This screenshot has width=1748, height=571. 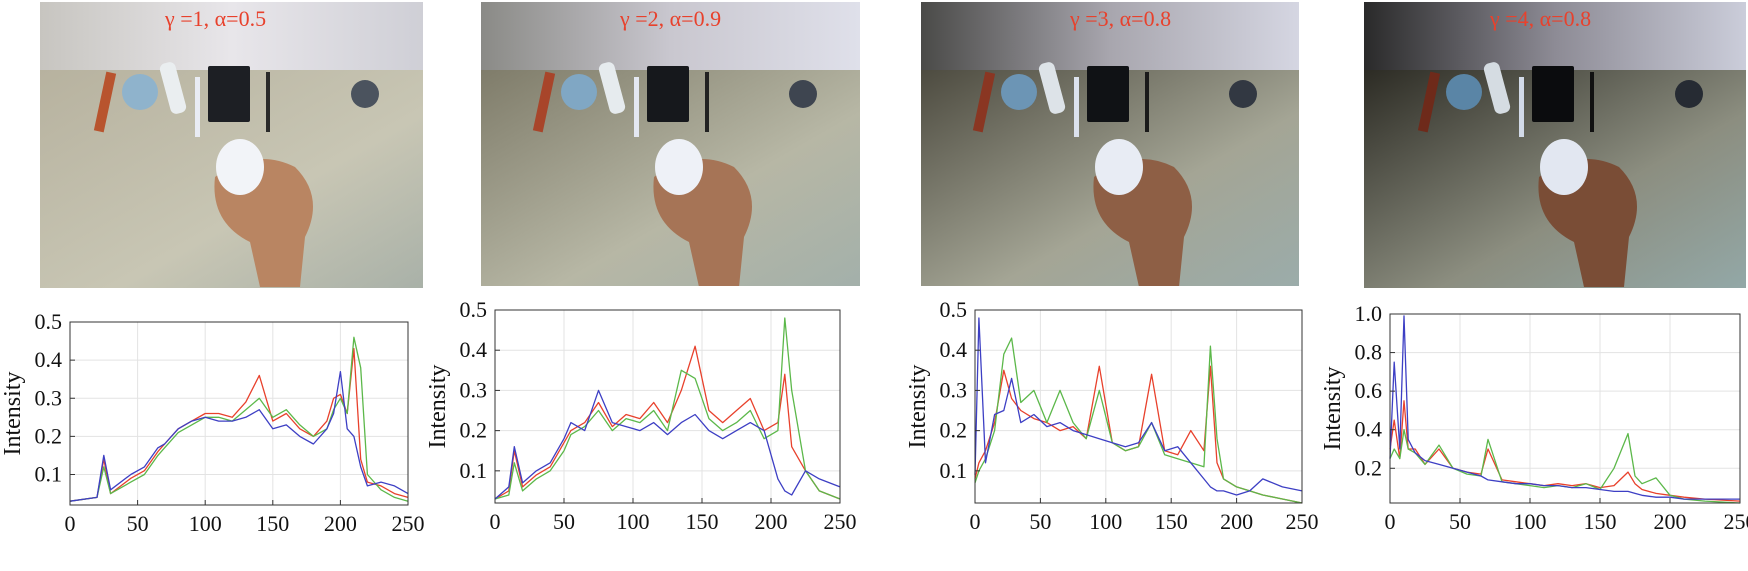 I want to click on y-tick-label: 0.6, so click(x=1369, y=390).